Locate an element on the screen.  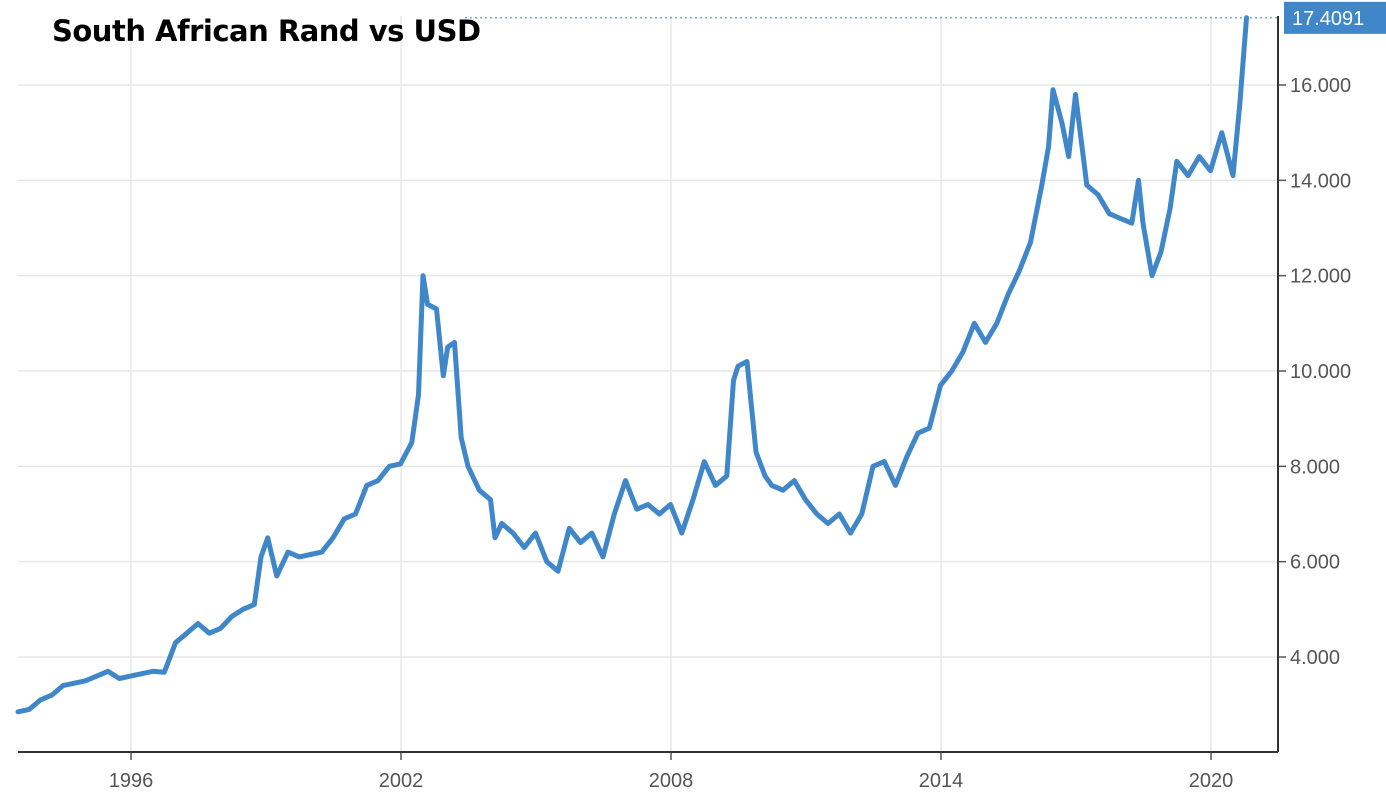
x-tick-label: 2020 is located at coordinates (1211, 781).